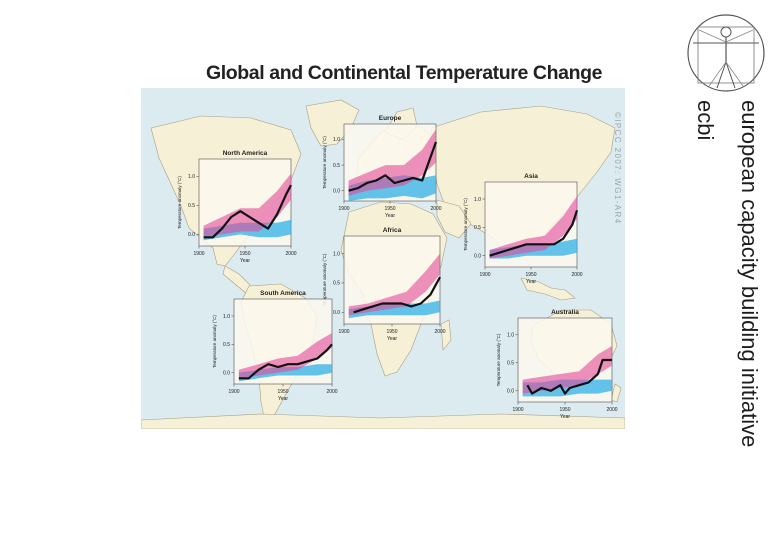 Image resolution: width=780 pixels, height=540 pixels. Describe the element at coordinates (390, 118) in the screenshot. I see `panel-title: Europe` at that location.